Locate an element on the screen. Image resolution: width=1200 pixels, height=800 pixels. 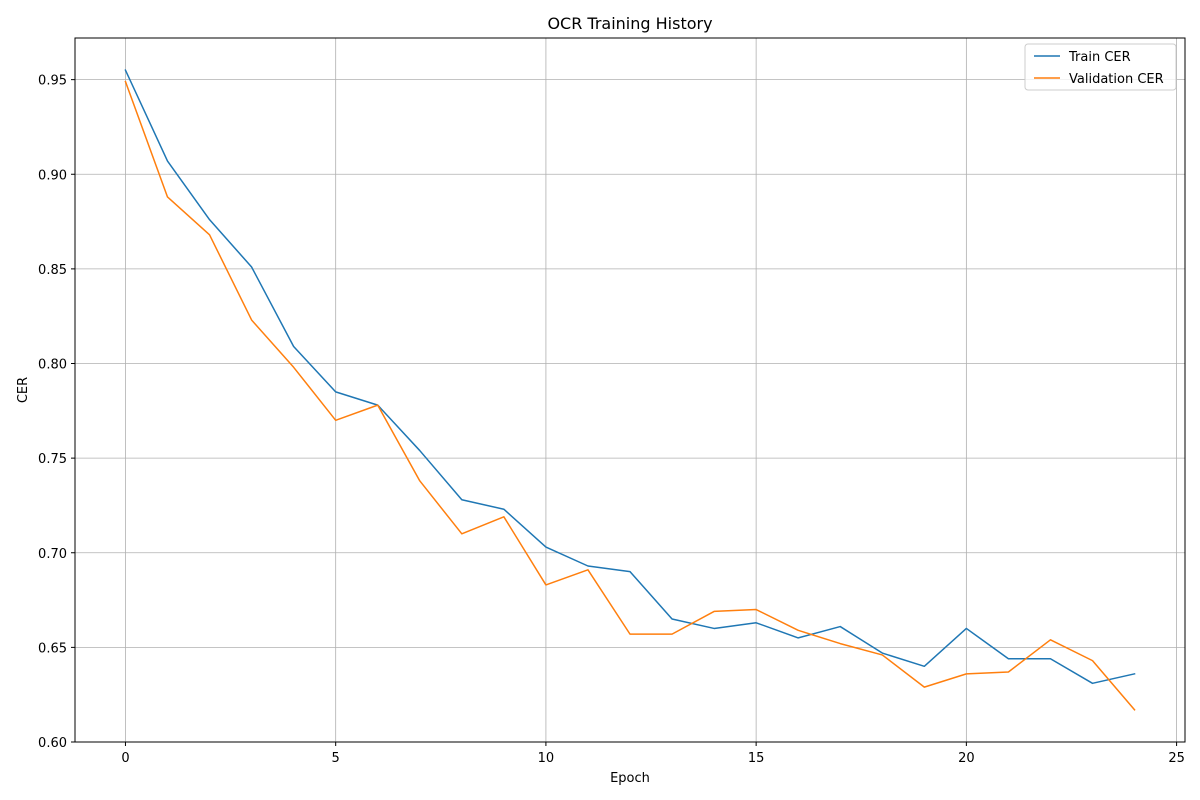
y-tick-label: 0.60 is located at coordinates (52, 743).